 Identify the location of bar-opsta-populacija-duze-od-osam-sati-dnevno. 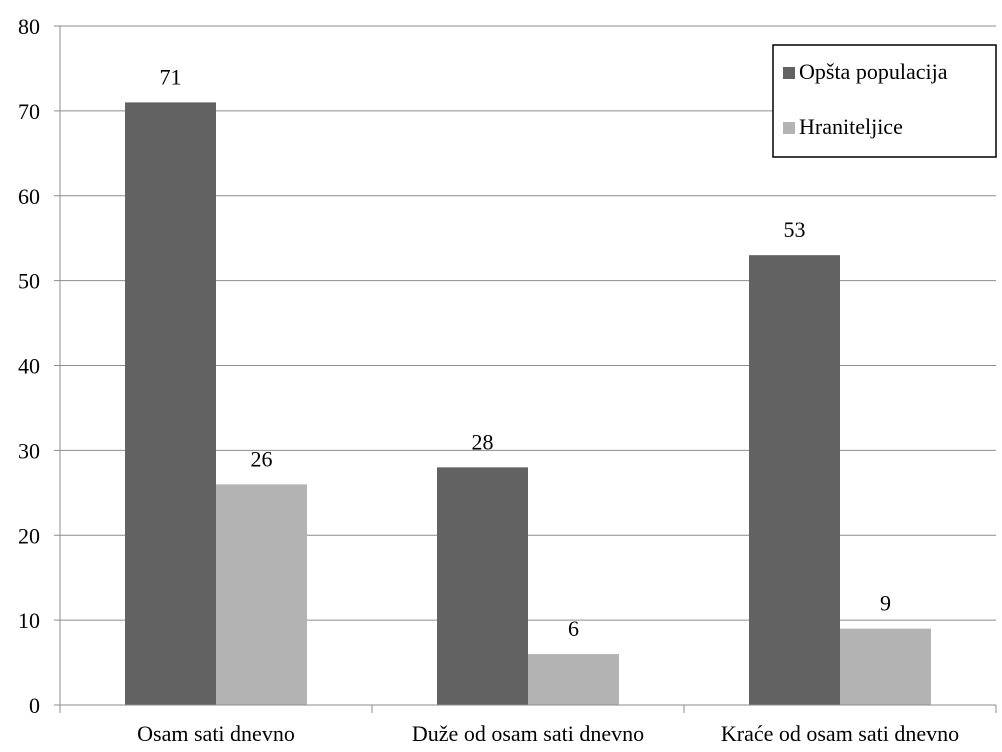
(482, 586).